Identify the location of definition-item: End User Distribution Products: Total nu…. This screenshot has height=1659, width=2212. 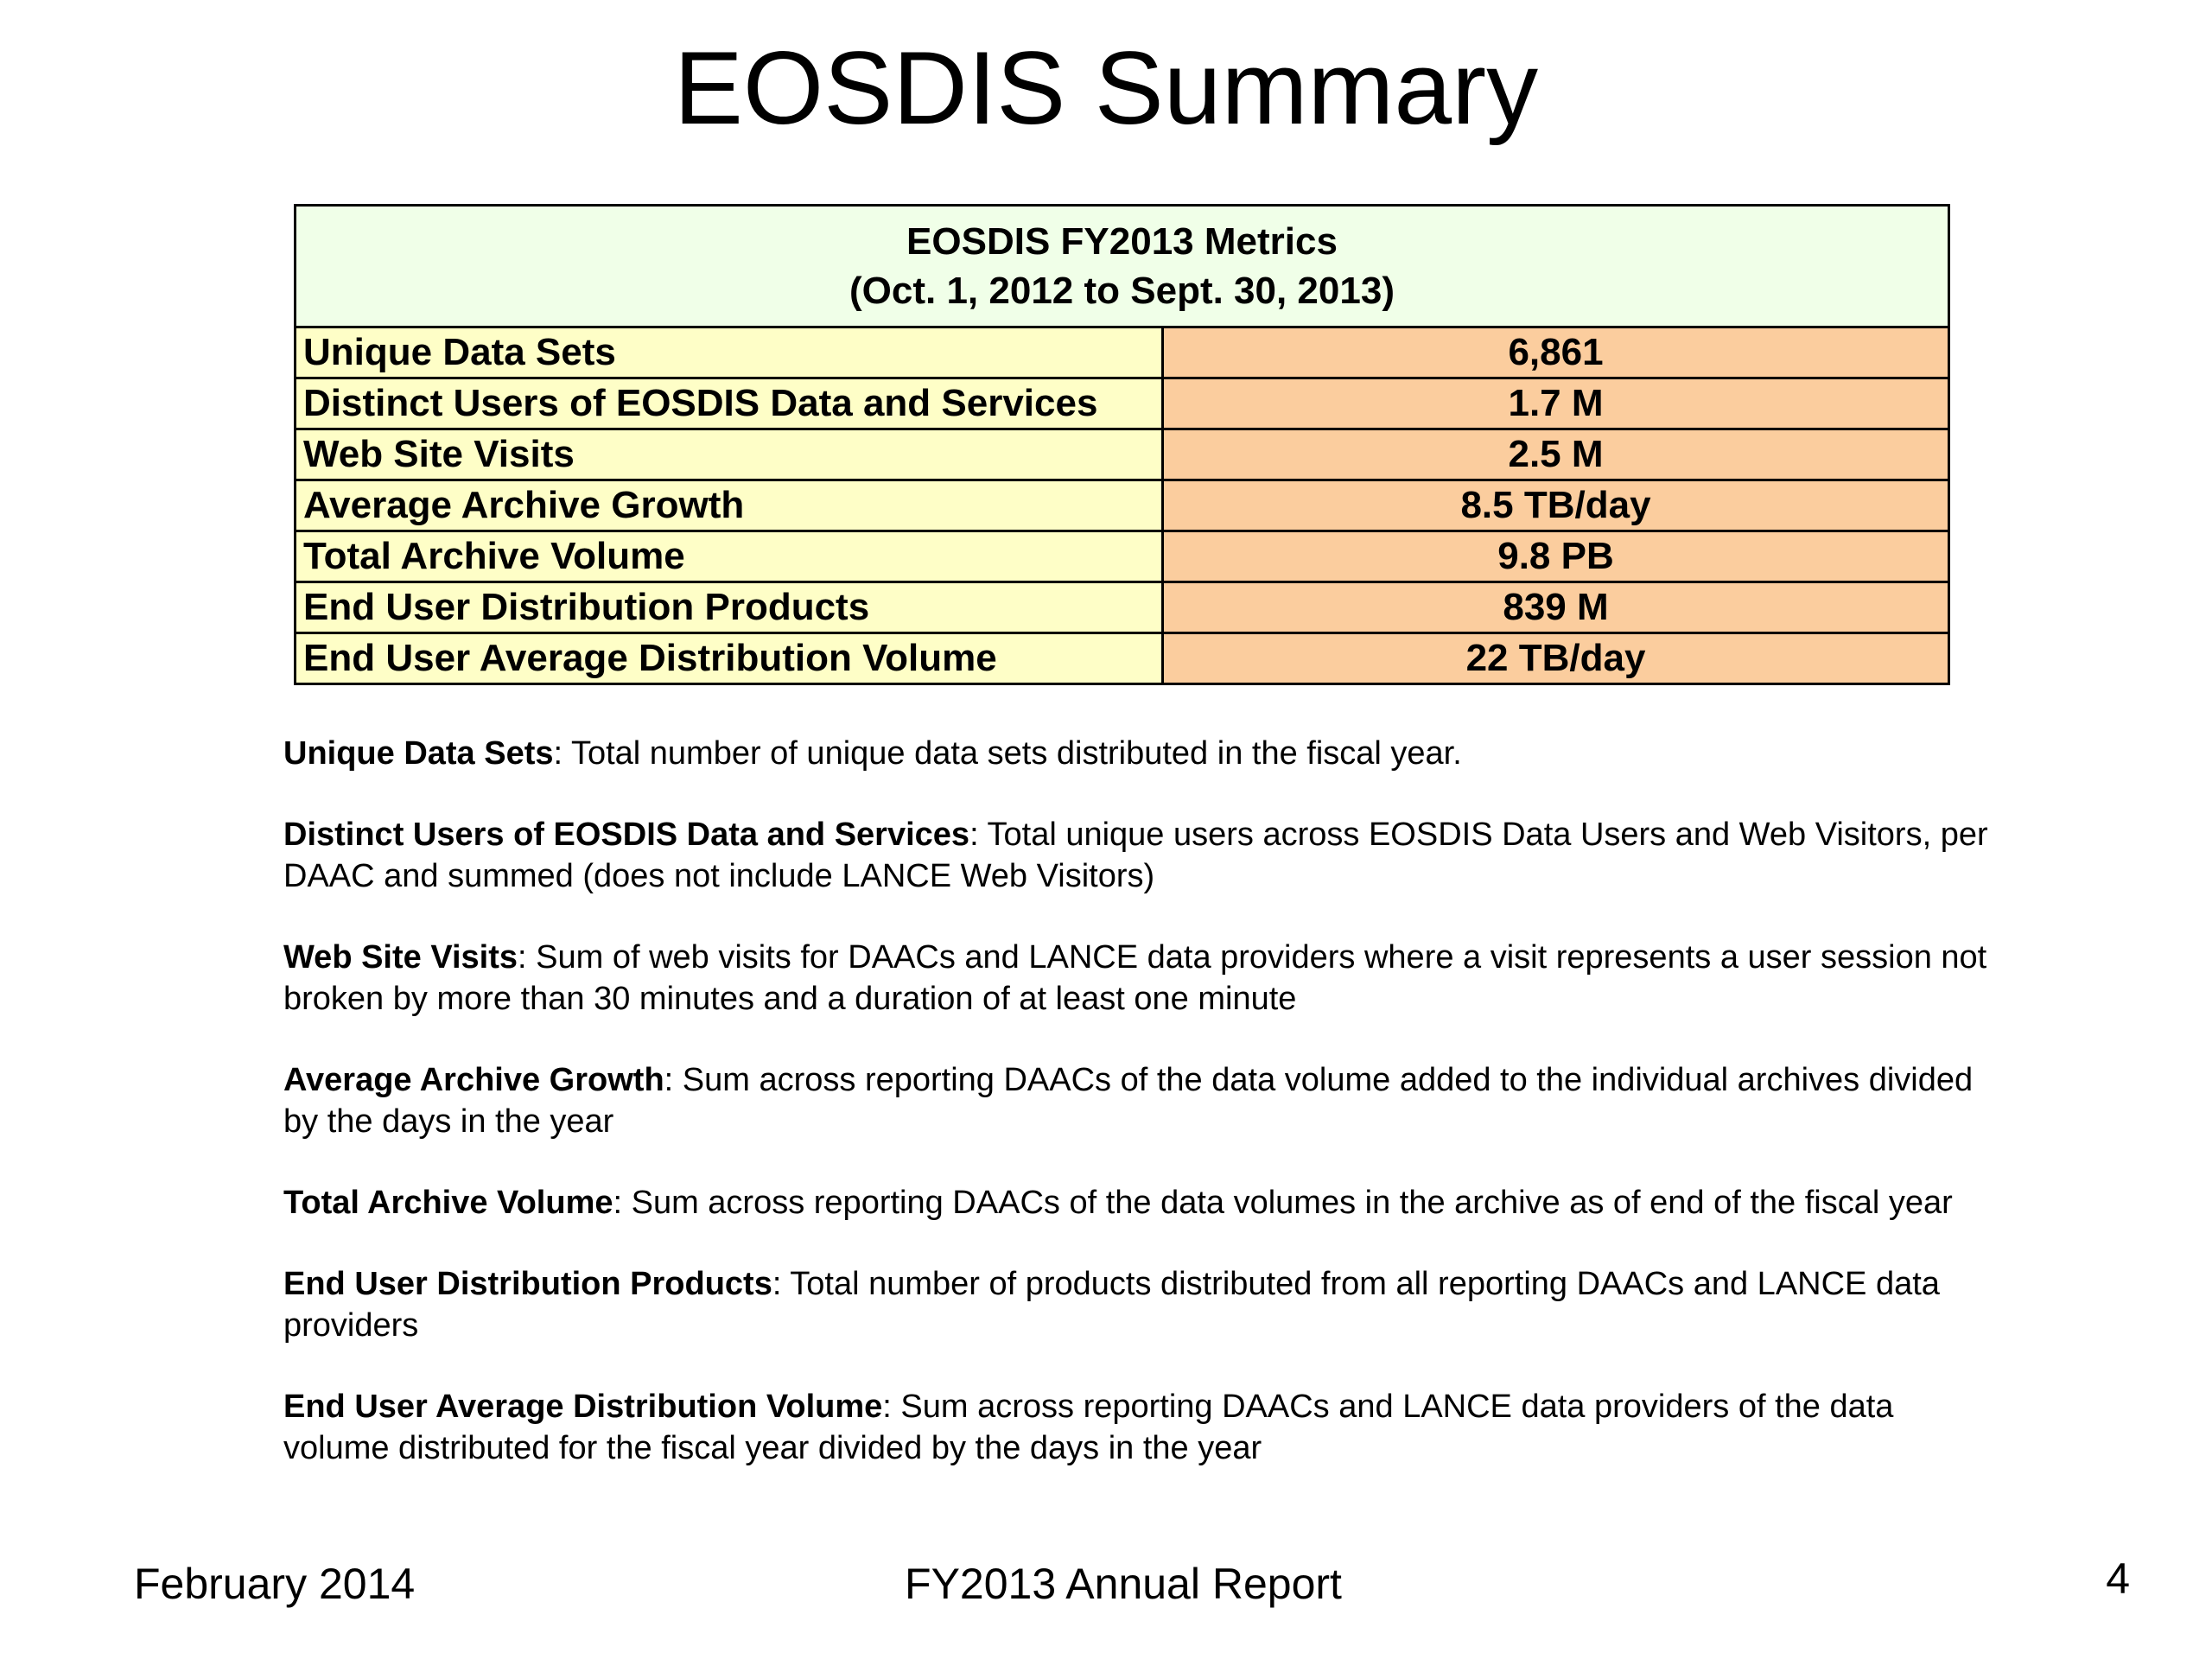
(1138, 1304).